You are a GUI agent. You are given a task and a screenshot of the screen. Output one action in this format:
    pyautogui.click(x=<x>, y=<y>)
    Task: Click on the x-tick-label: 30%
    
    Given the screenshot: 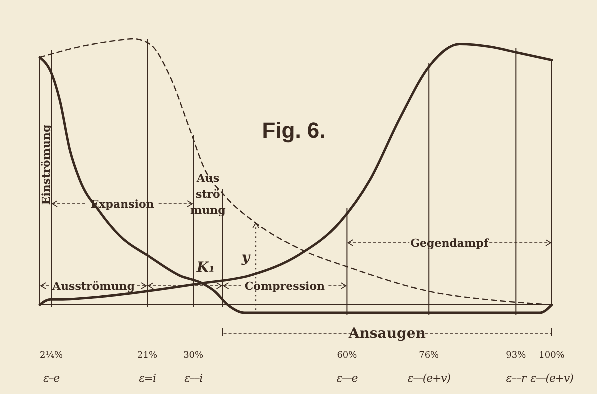 What is the action you would take?
    pyautogui.click(x=194, y=356)
    